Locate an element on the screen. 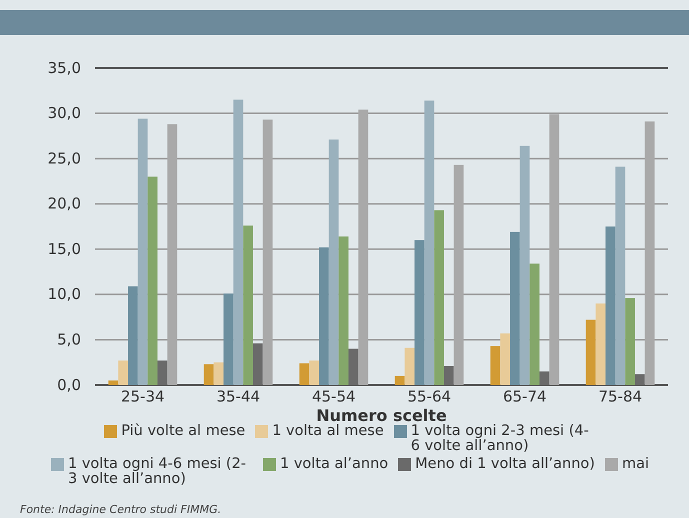  y-tick-label: 5,0 is located at coordinates (69, 339).